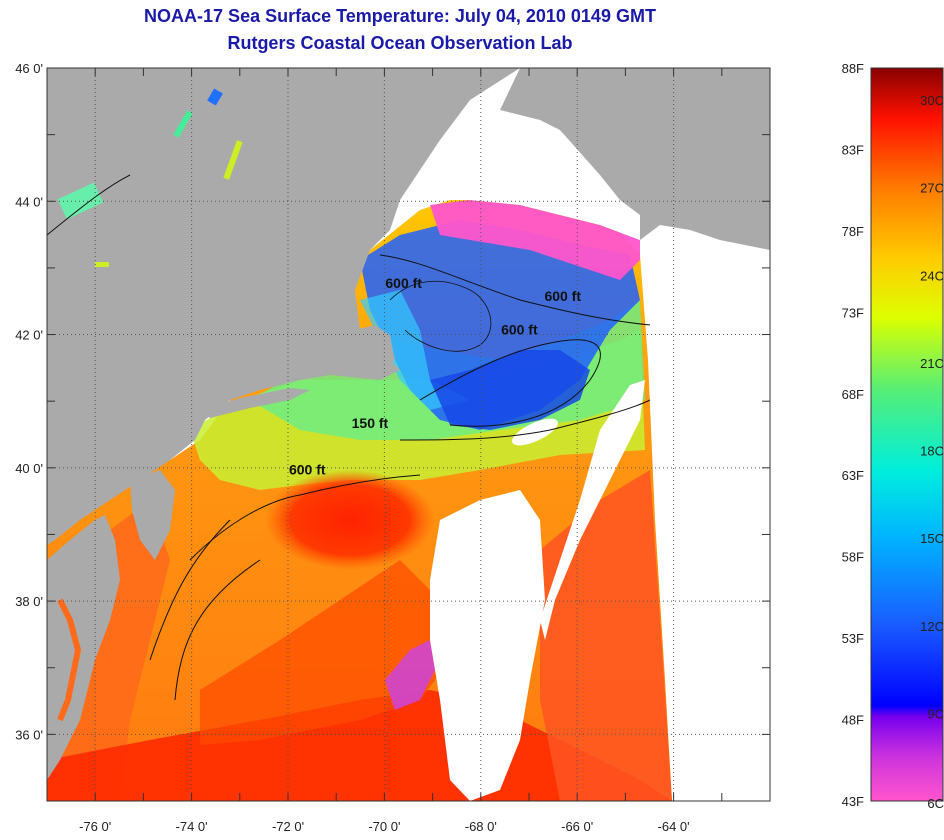 This screenshot has width=944, height=840. What do you see at coordinates (255, 403) in the screenshot?
I see `land-long-island` at bounding box center [255, 403].